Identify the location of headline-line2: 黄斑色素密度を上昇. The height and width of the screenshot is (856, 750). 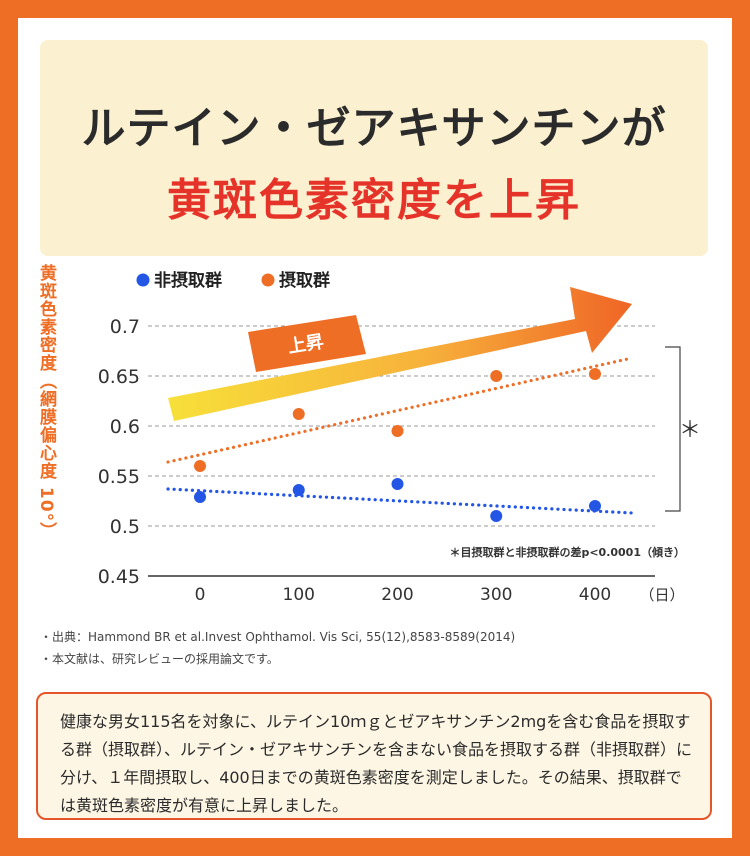
(374, 200).